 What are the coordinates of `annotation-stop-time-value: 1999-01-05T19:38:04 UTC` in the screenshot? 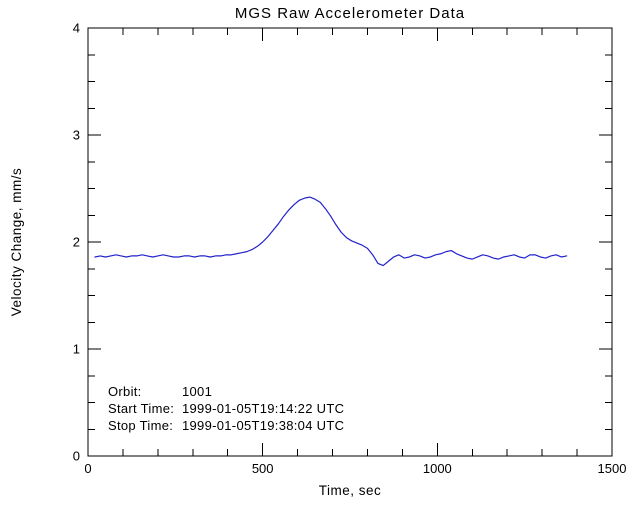 It's located at (263, 425).